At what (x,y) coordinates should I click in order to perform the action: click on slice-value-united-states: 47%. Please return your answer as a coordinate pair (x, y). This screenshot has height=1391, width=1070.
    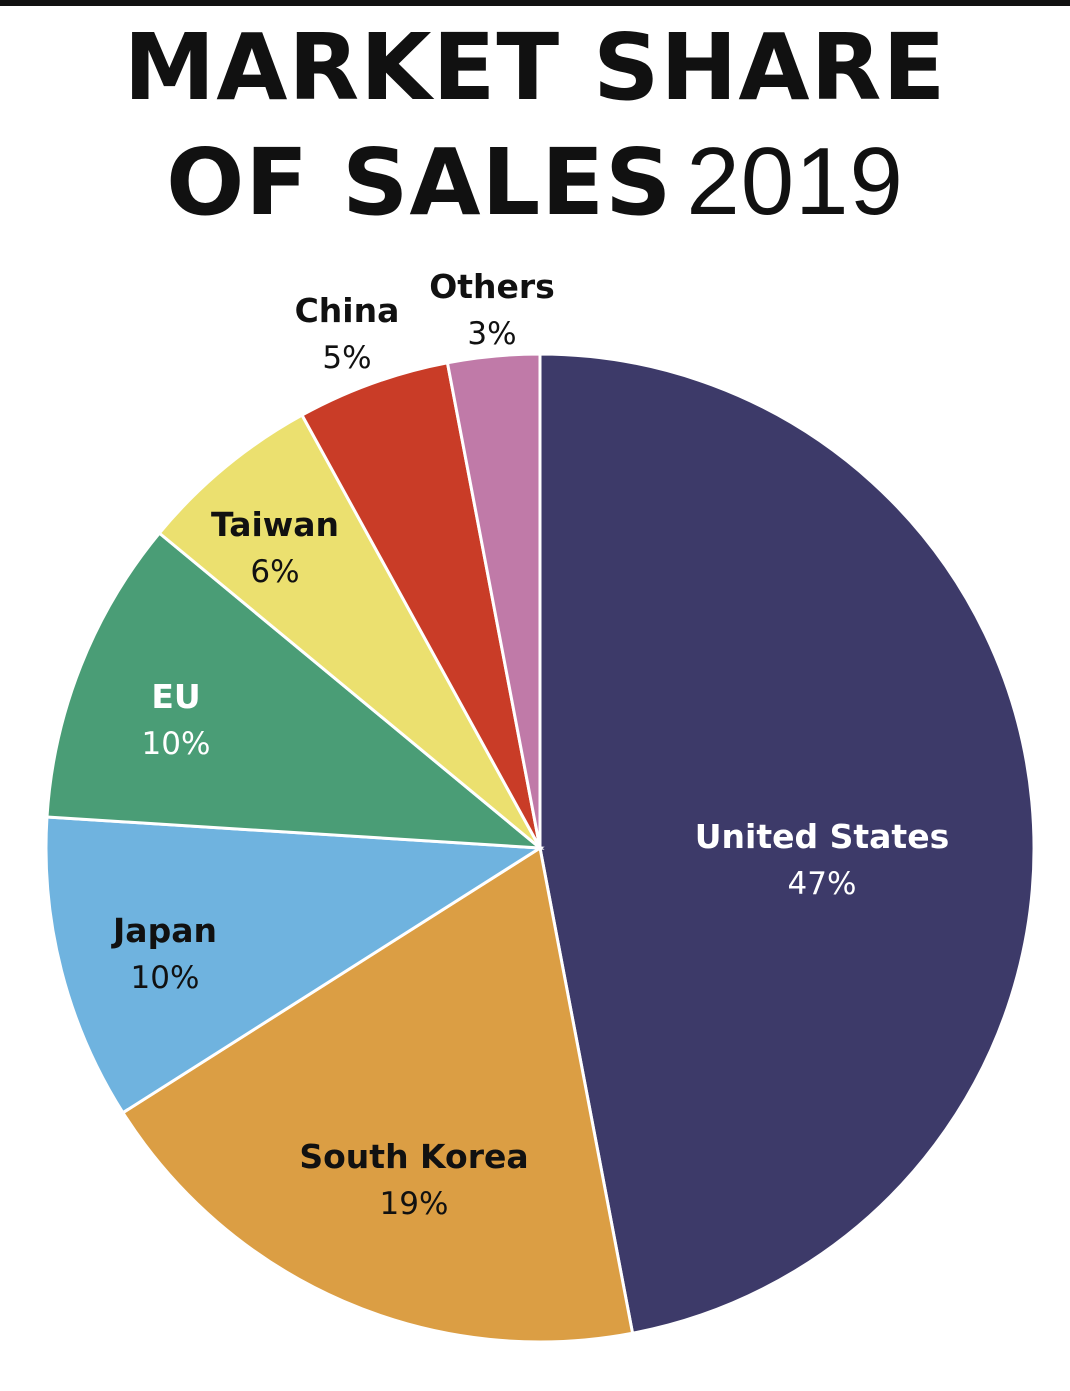
    Looking at the image, I should click on (822, 884).